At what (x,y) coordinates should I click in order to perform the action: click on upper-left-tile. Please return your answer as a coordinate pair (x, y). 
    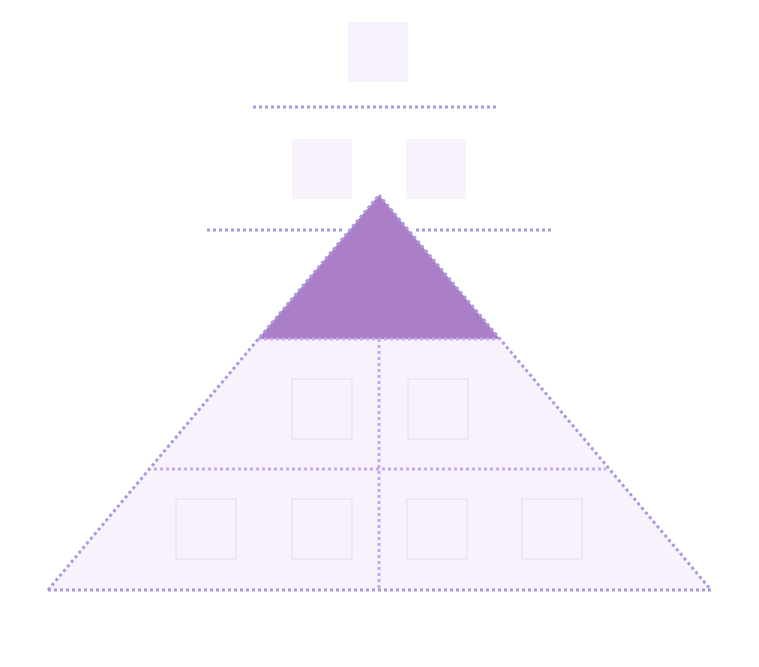
    Looking at the image, I should click on (322, 169).